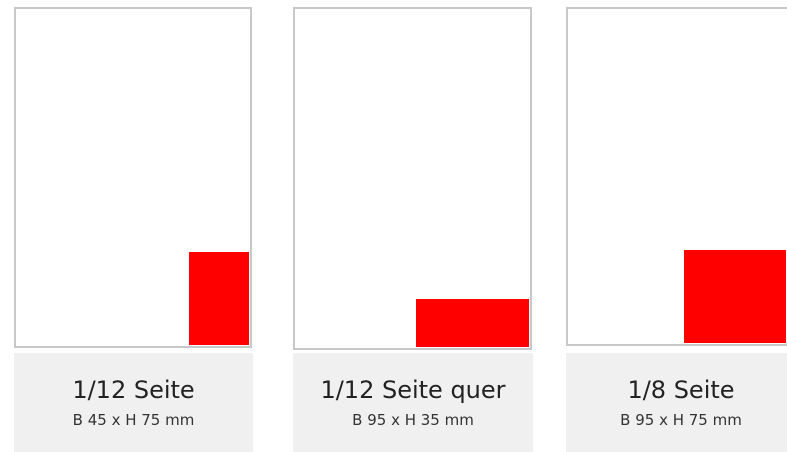 Image resolution: width=787 pixels, height=452 pixels. Describe the element at coordinates (133, 420) in the screenshot. I see `format-dimensions: B 45 x H 75 mm` at that location.